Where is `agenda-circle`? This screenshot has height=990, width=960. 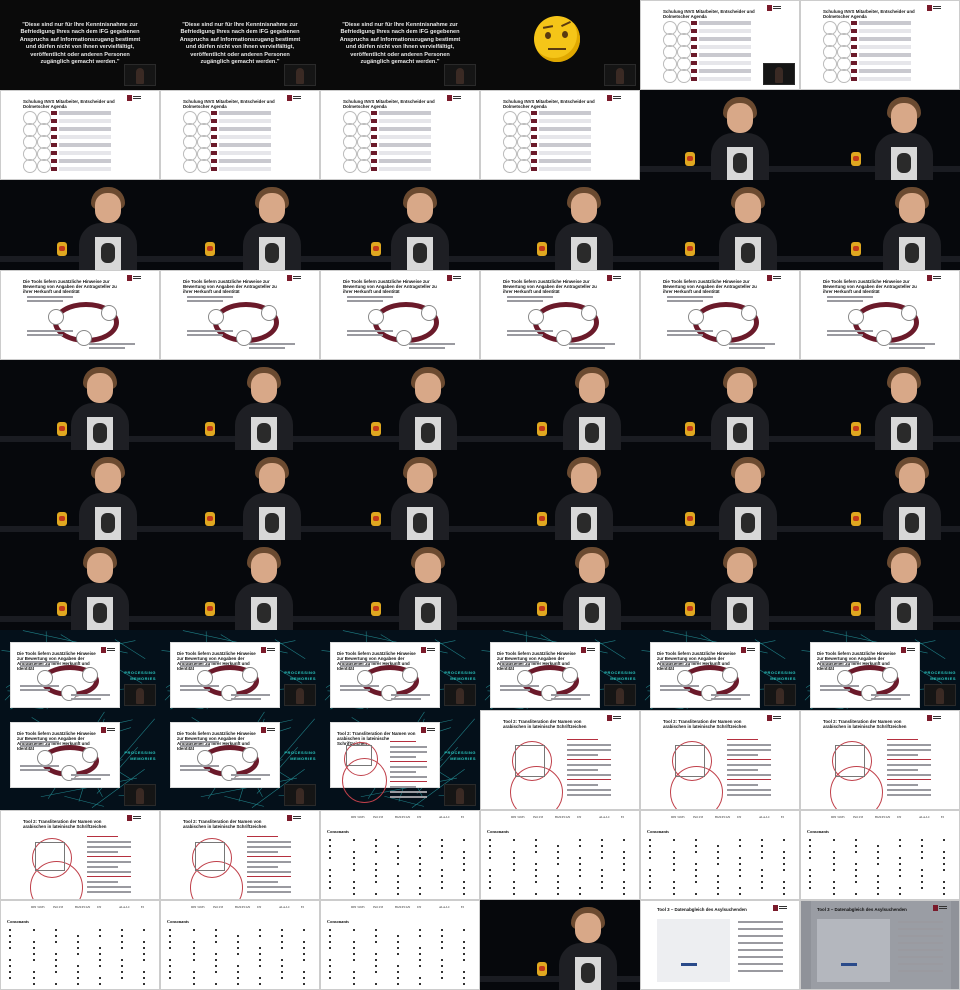 agenda-circle is located at coordinates (44, 166).